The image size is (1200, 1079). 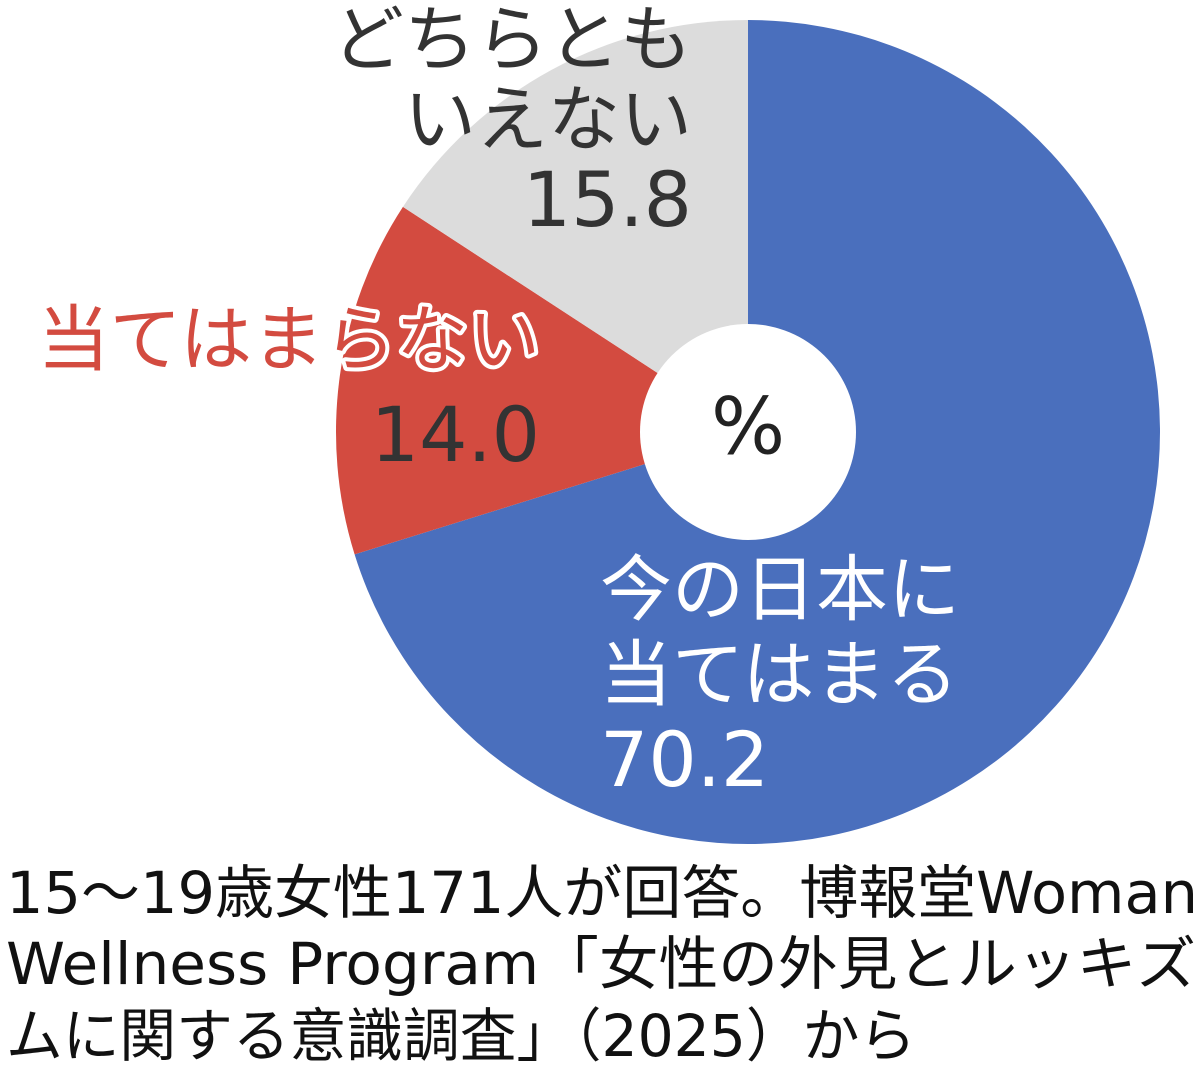 I want to click on source-note: Wellness Program「女性の外見とルッキズ, so click(x=601, y=964).